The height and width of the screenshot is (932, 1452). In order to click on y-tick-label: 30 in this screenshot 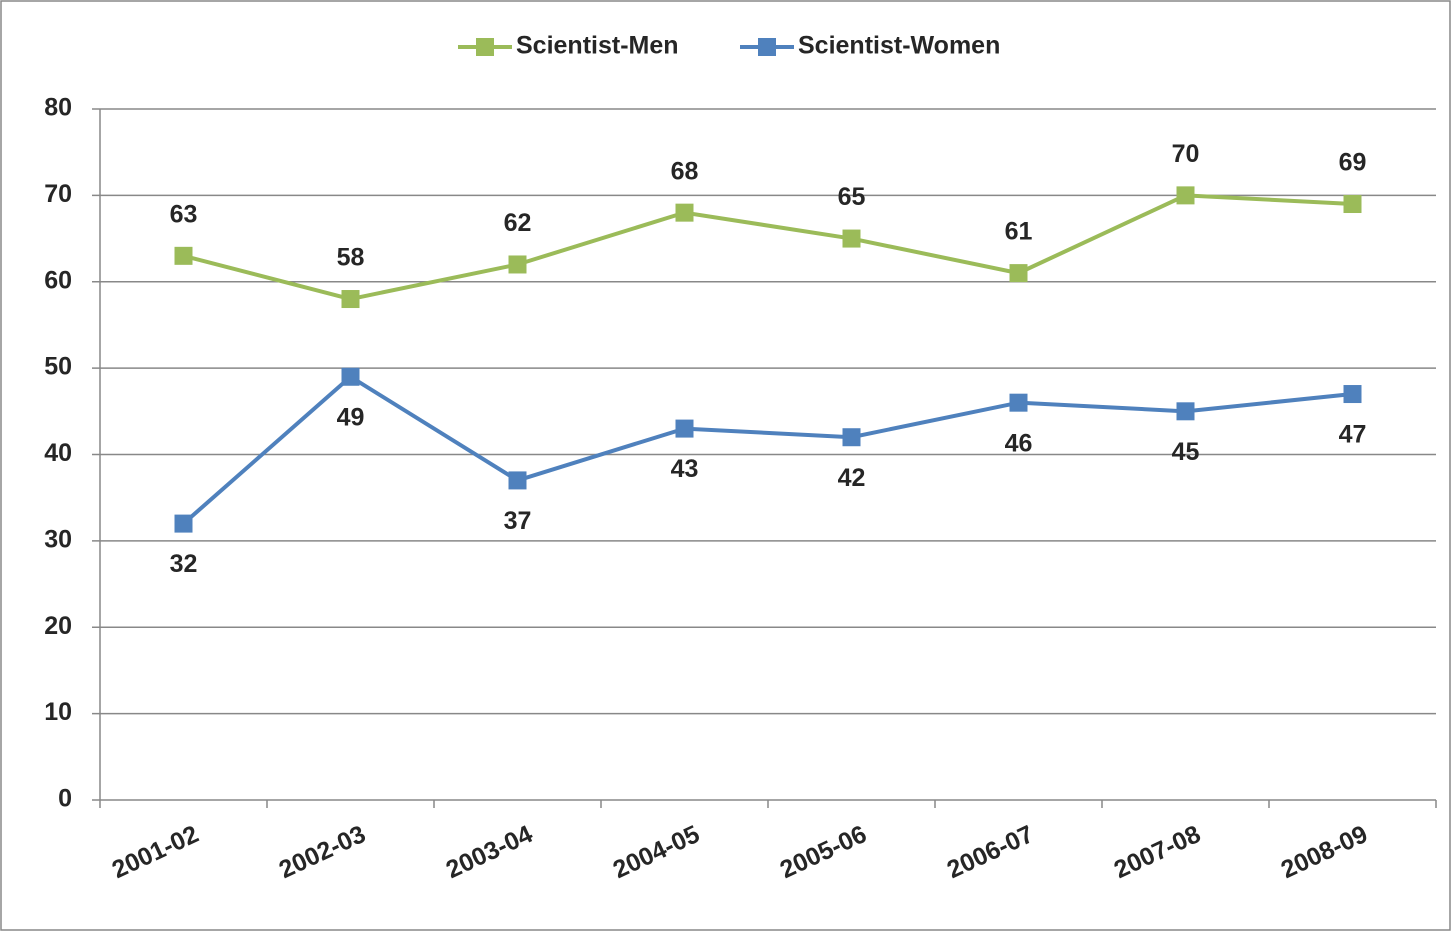, I will do `click(58, 539)`.